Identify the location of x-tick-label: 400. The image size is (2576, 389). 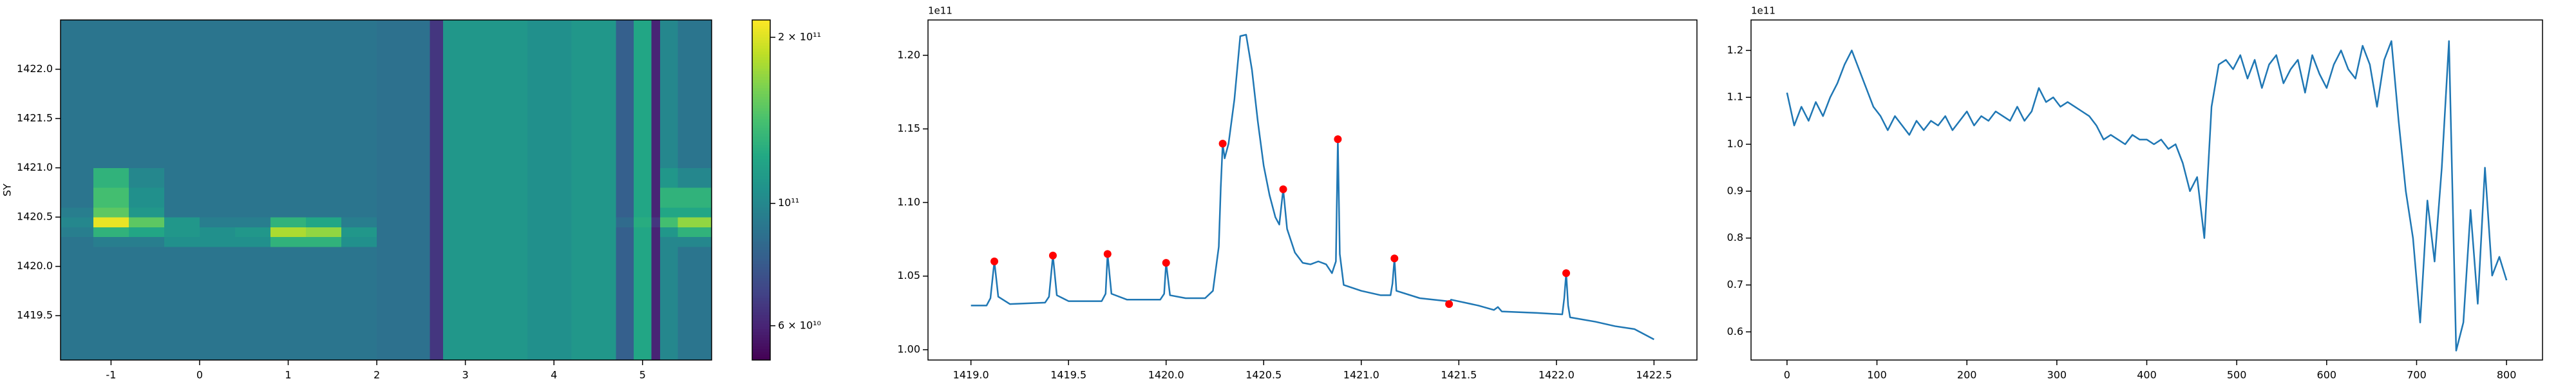
(2147, 375).